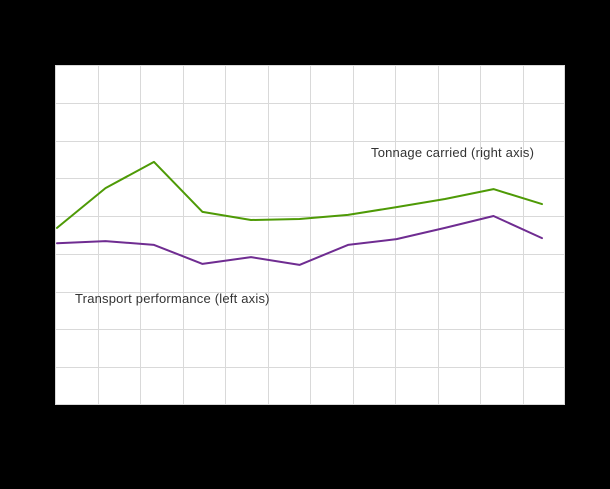 Image resolution: width=610 pixels, height=489 pixels. What do you see at coordinates (172, 298) in the screenshot?
I see `transport-series-label: Transport performance (left axis)` at bounding box center [172, 298].